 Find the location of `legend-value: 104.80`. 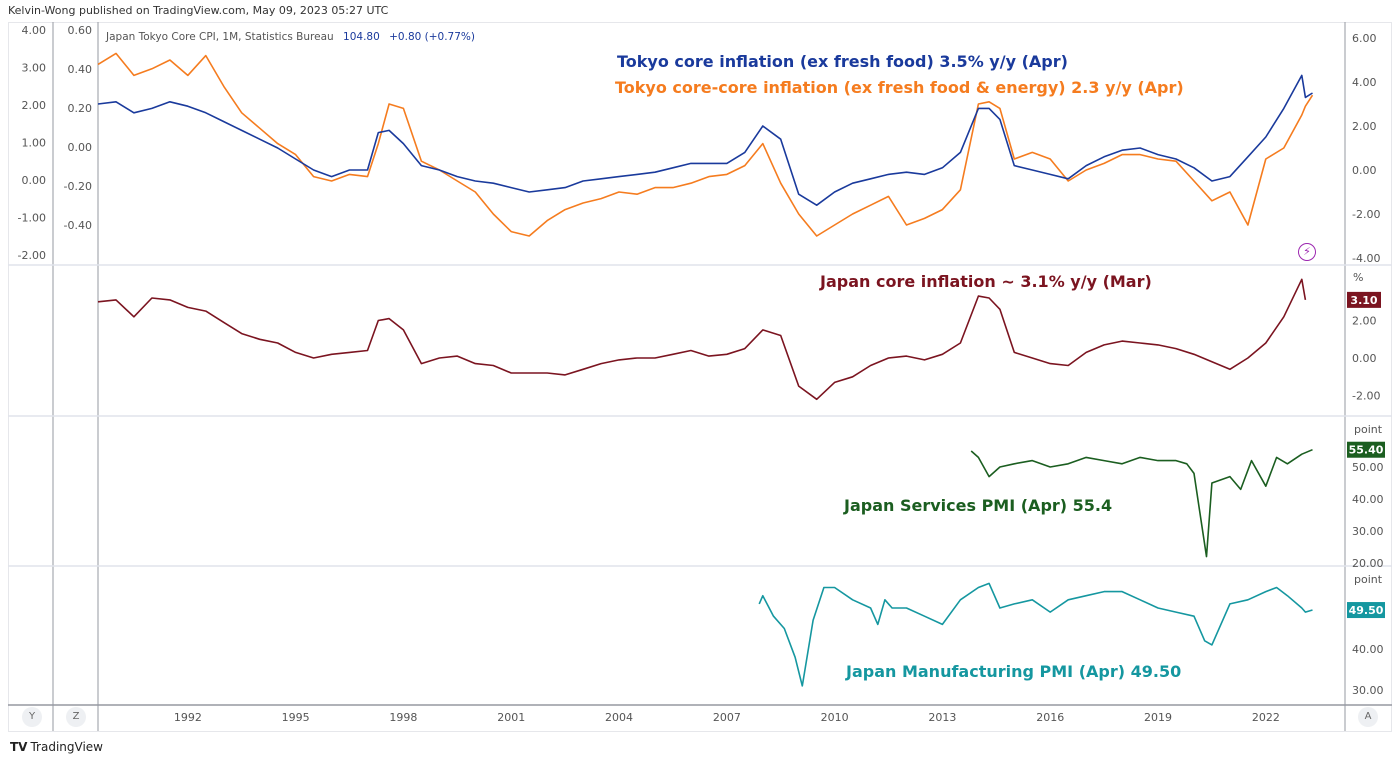

legend-value: 104.80 is located at coordinates (361, 37).